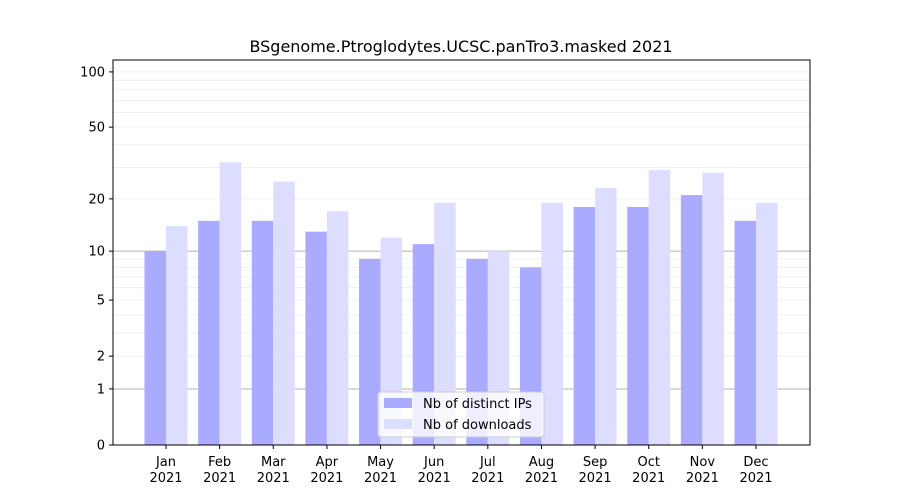  What do you see at coordinates (101, 357) in the screenshot?
I see `y-tick-label: 2` at bounding box center [101, 357].